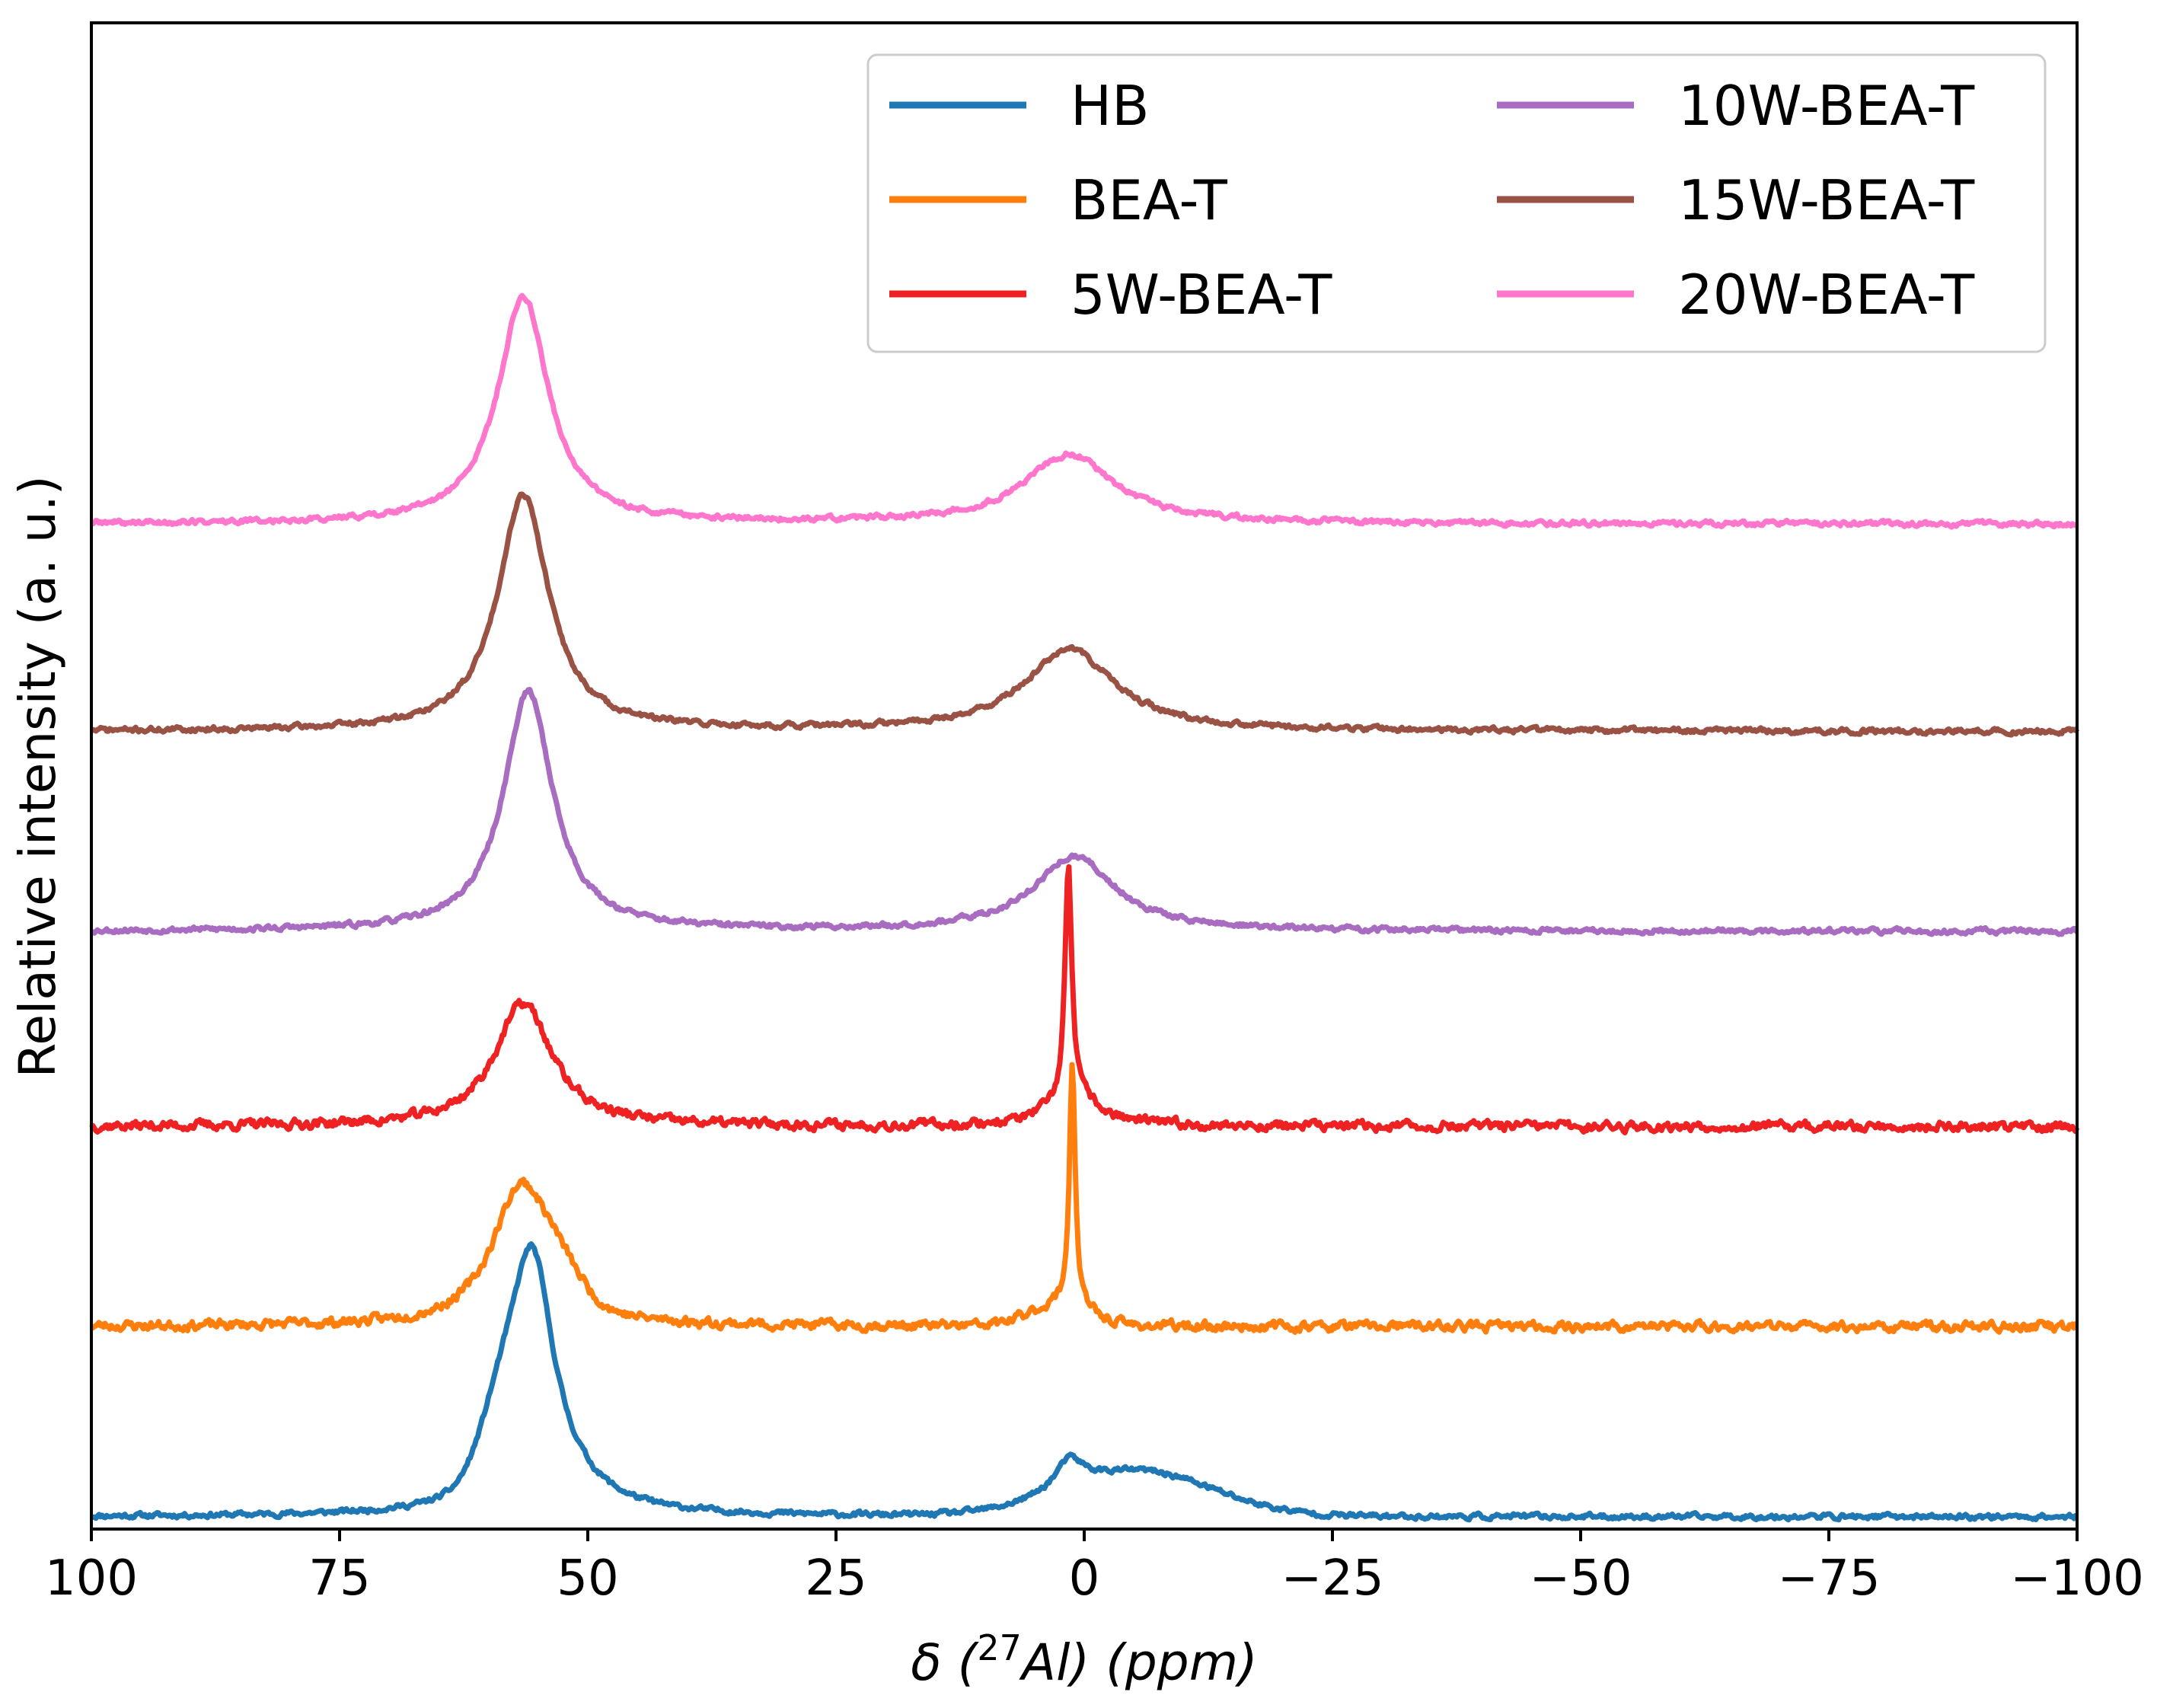 The image size is (2173, 1708). Describe the element at coordinates (91, 1578) in the screenshot. I see `x-tick-label: 100` at that location.